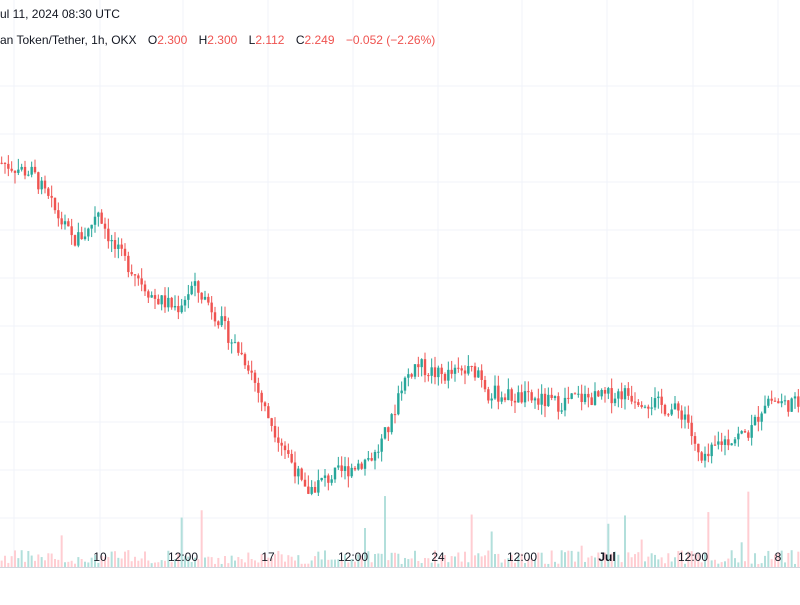 The width and height of the screenshot is (800, 605). What do you see at coordinates (60, 14) in the screenshot?
I see `timestamp-text: ul 11, 2024 08:30 UTC` at bounding box center [60, 14].